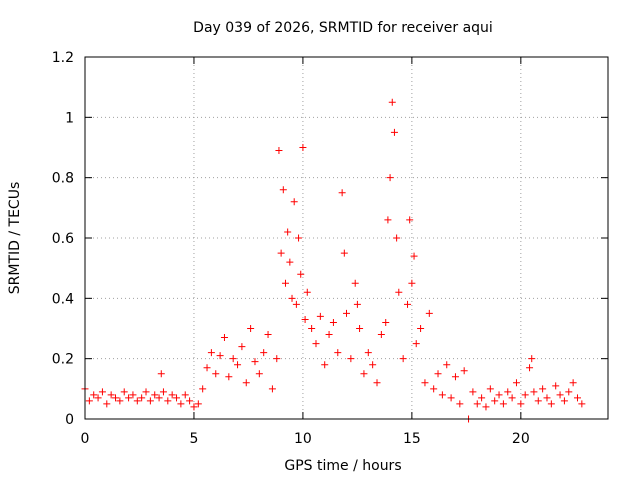  I want to click on y-tick-label-5: 1, so click(69, 118).